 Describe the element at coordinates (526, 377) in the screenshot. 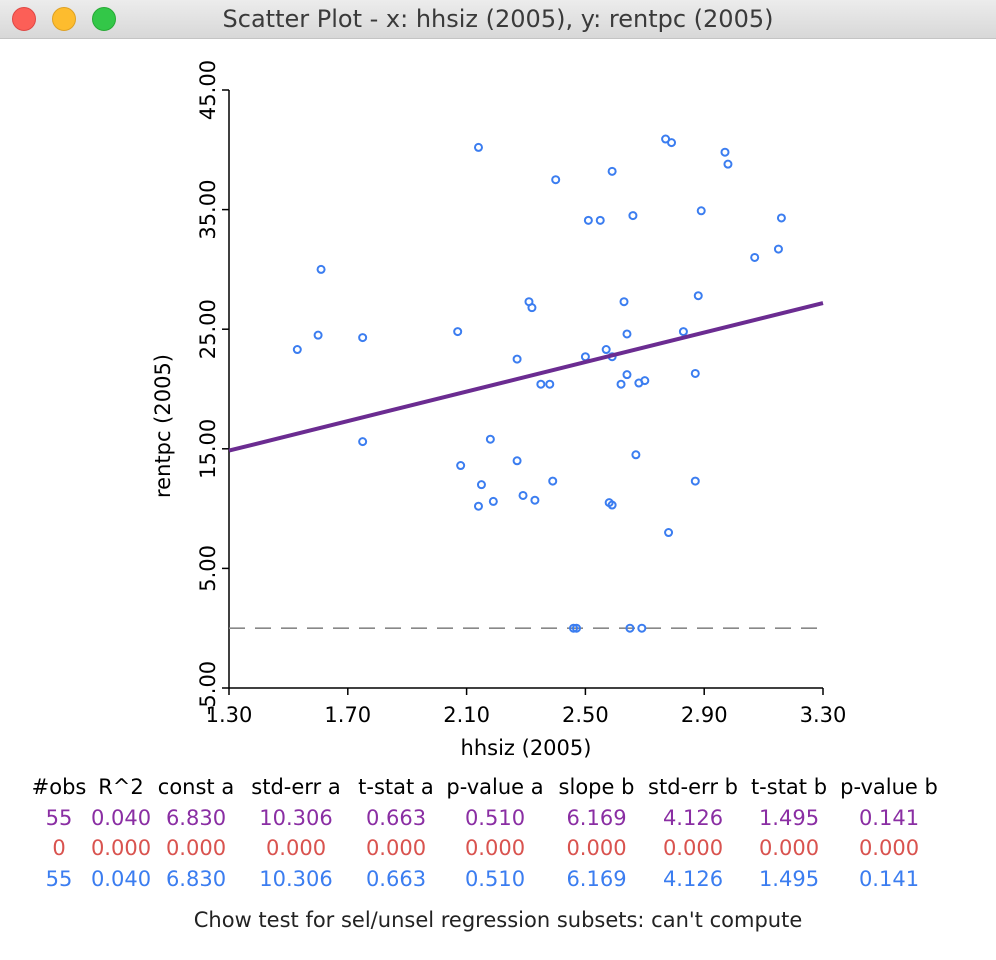

I see `regression-line` at that location.